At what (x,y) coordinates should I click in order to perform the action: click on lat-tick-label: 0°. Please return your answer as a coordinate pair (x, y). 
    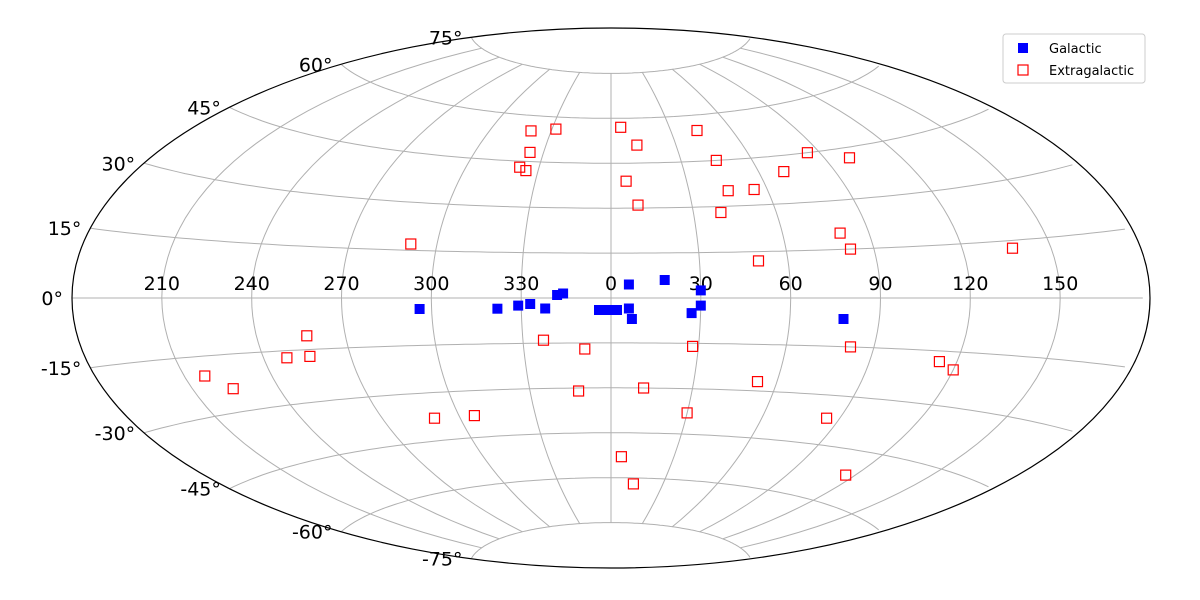
    Looking at the image, I should click on (52, 299).